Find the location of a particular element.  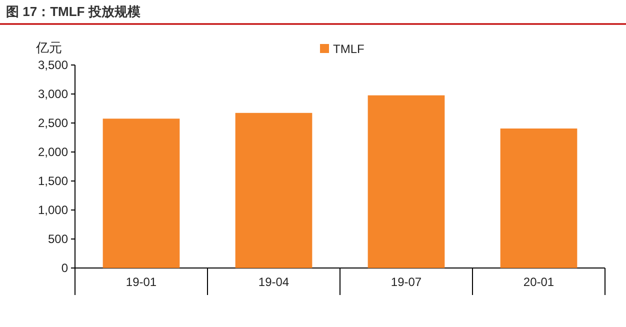

y-tick-label: 3,500 is located at coordinates (53, 65).